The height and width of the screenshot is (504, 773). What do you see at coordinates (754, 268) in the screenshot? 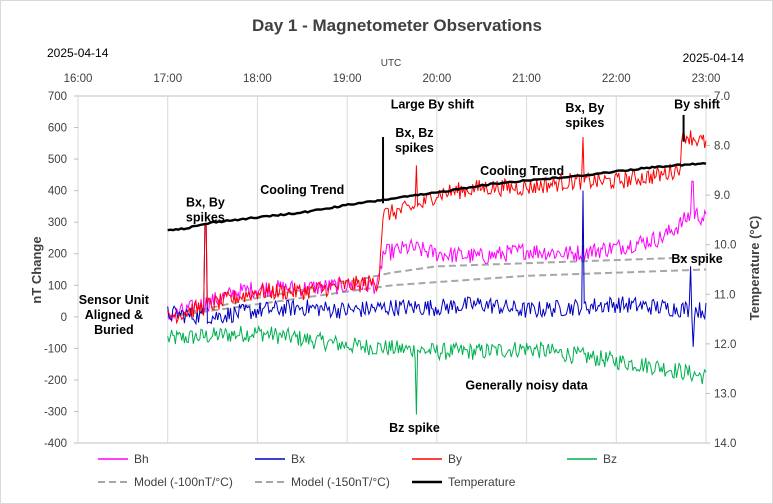
I see `y-right-axis-label: Temperature (°C)` at bounding box center [754, 268].